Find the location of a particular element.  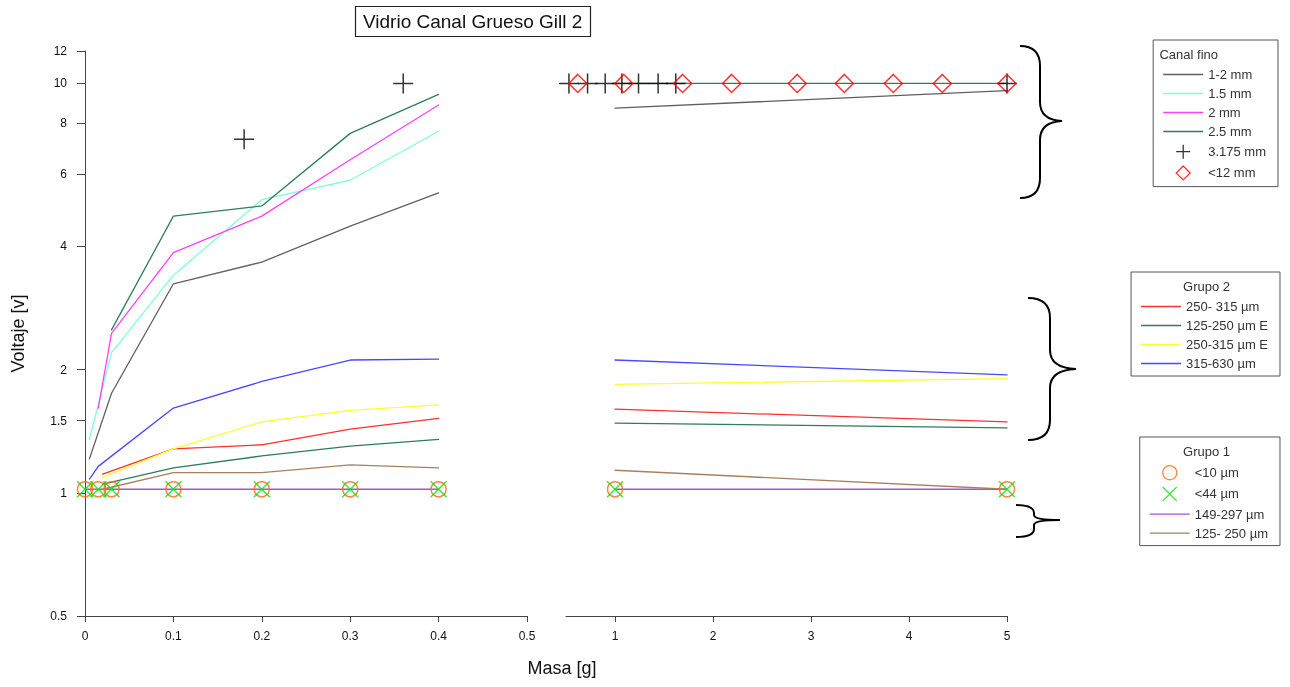

text: Canal fino is located at coordinates (1189, 54).